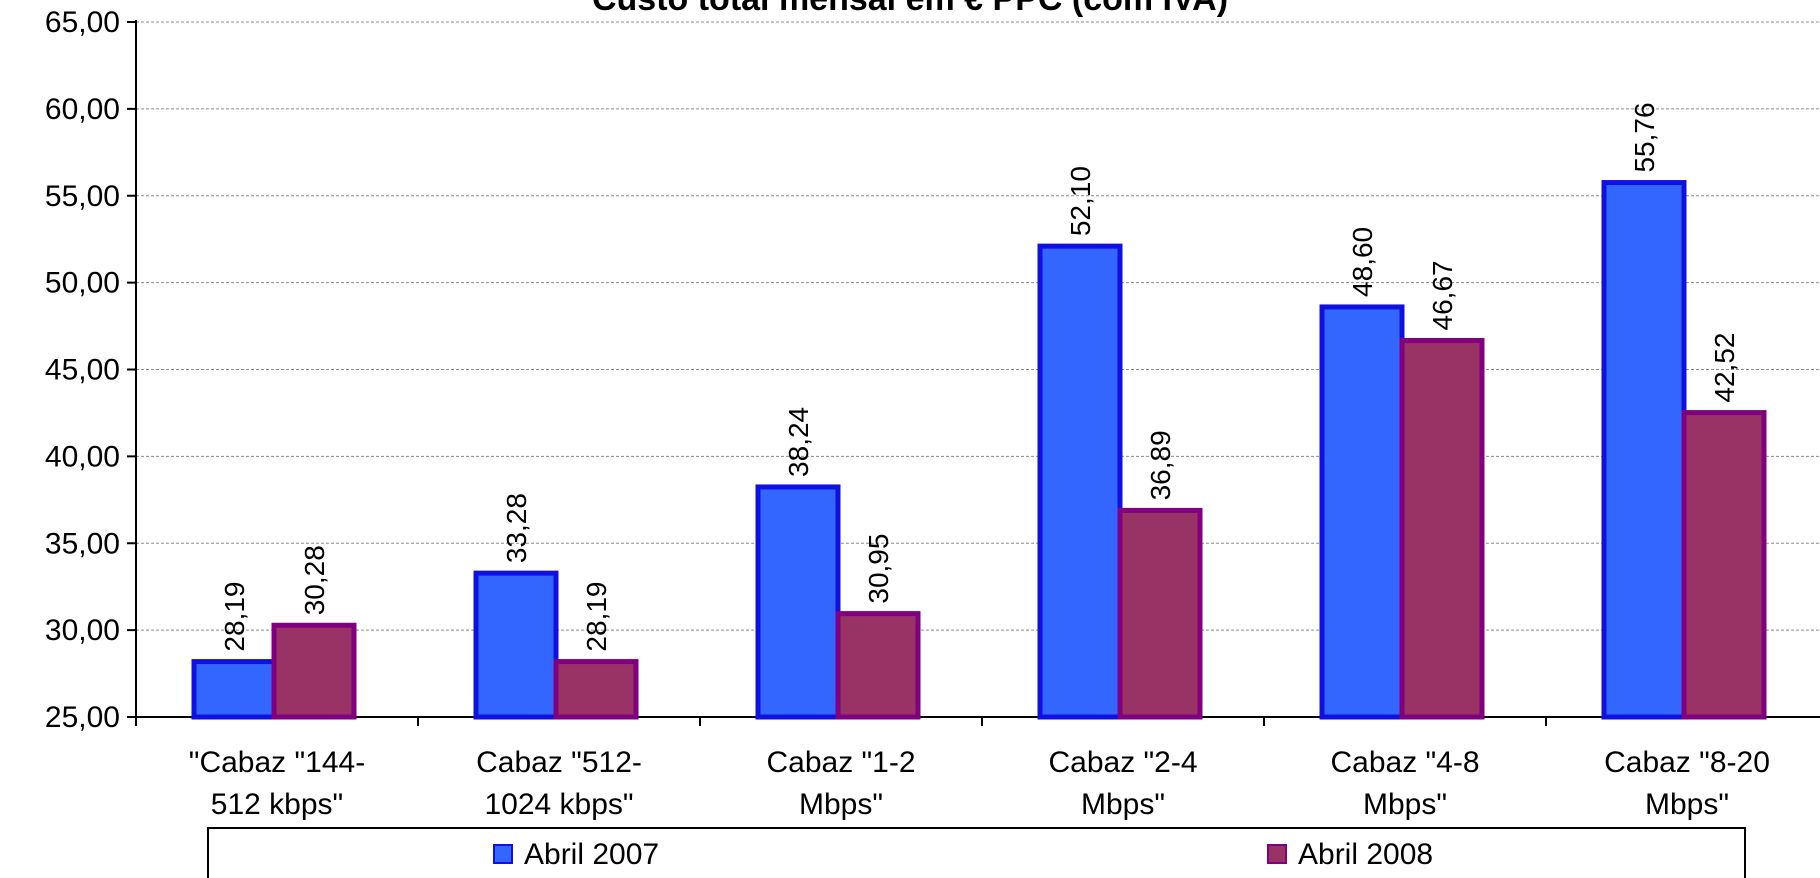 This screenshot has height=878, width=1820. I want to click on legend: Abril 2007 Abril 2008, so click(976, 852).